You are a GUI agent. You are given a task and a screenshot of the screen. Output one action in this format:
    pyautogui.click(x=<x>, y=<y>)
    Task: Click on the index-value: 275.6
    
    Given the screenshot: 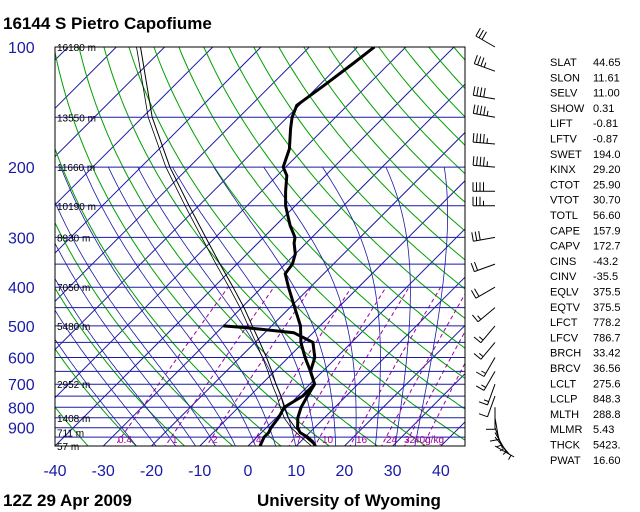 What is the action you would take?
    pyautogui.click(x=607, y=384)
    